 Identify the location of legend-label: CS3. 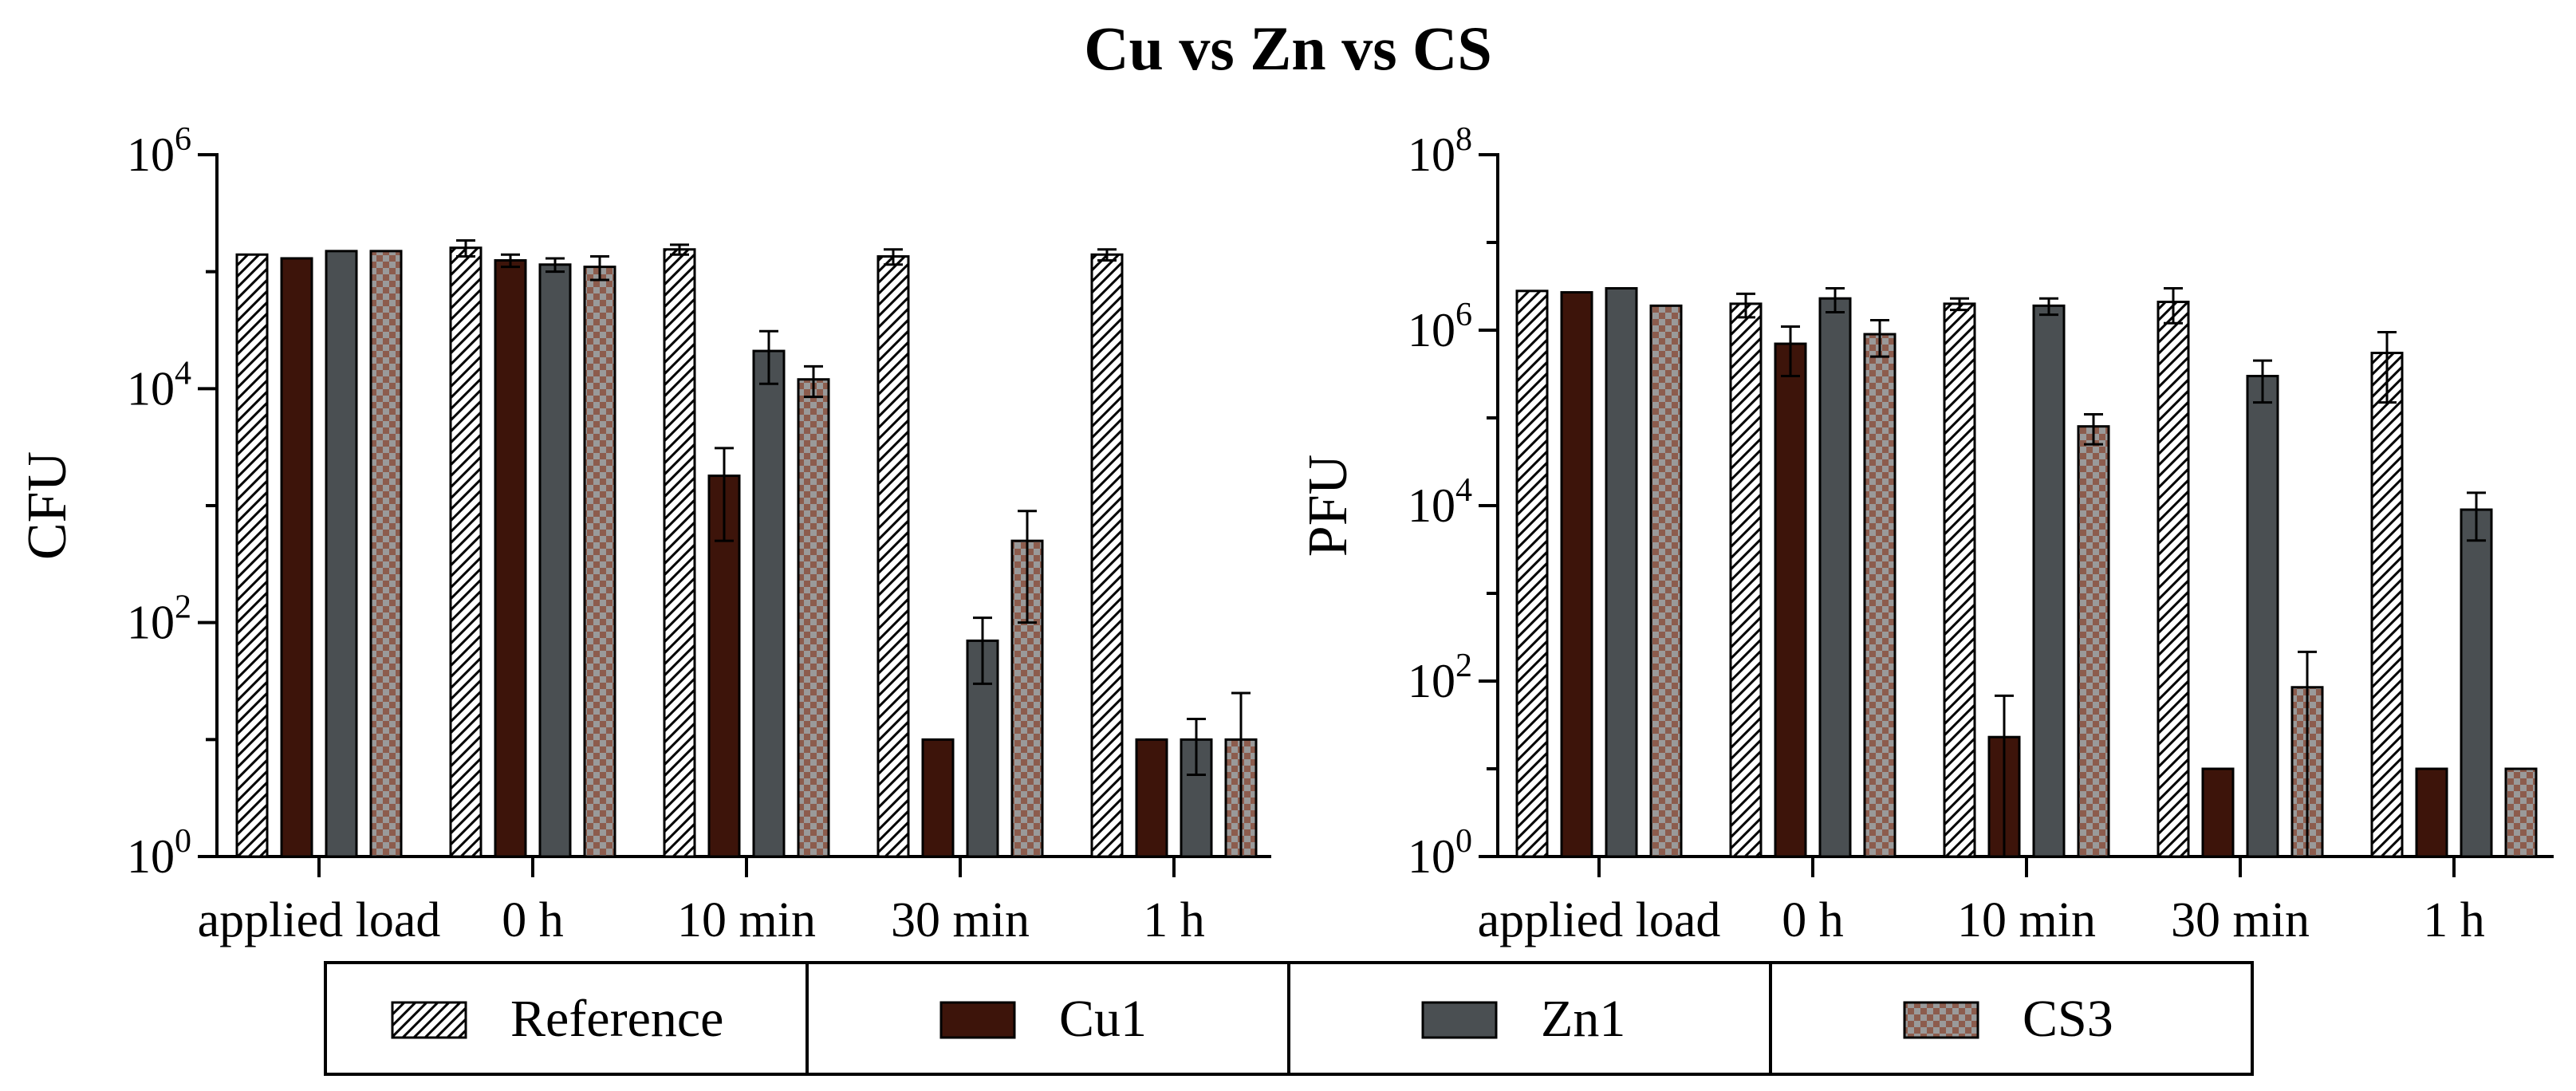
(2068, 1019).